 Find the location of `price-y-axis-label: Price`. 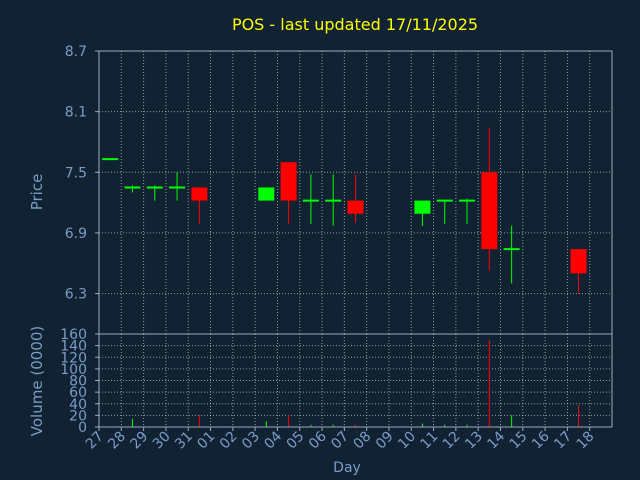

price-y-axis-label: Price is located at coordinates (37, 192).